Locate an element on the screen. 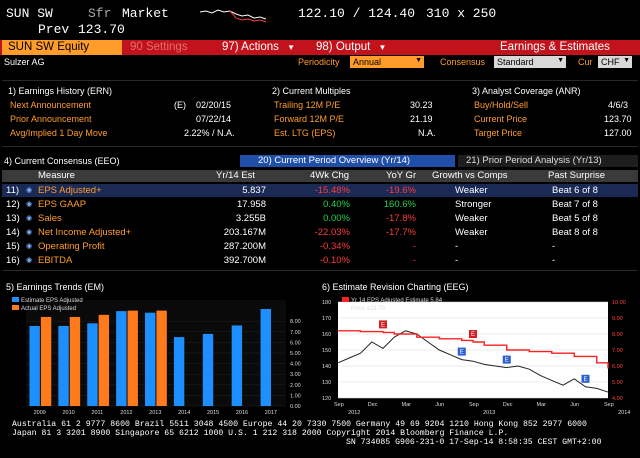  x-tick-label: 2011 is located at coordinates (97, 413).